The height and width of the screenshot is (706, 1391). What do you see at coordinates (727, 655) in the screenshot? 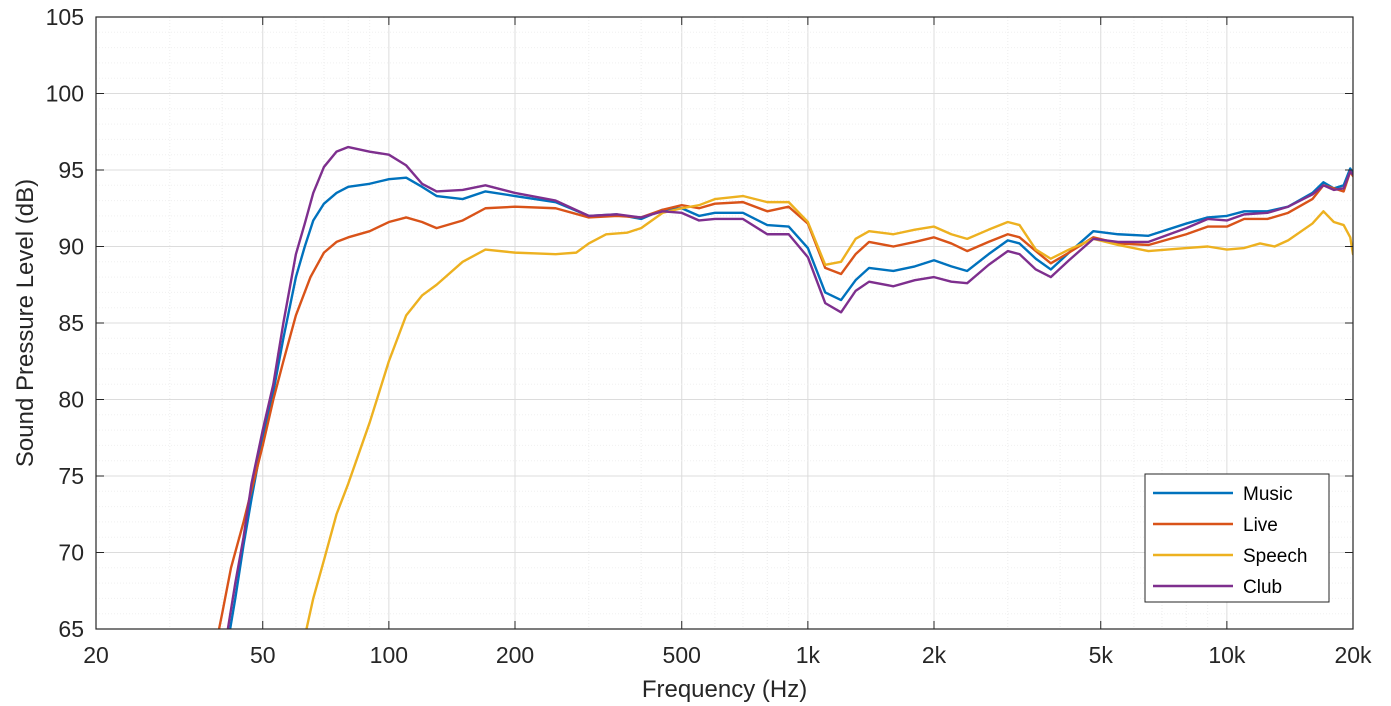
I see `x-tick-labels: 20 50 100 200 500 1k 2k 5k 10k 20k` at bounding box center [727, 655].